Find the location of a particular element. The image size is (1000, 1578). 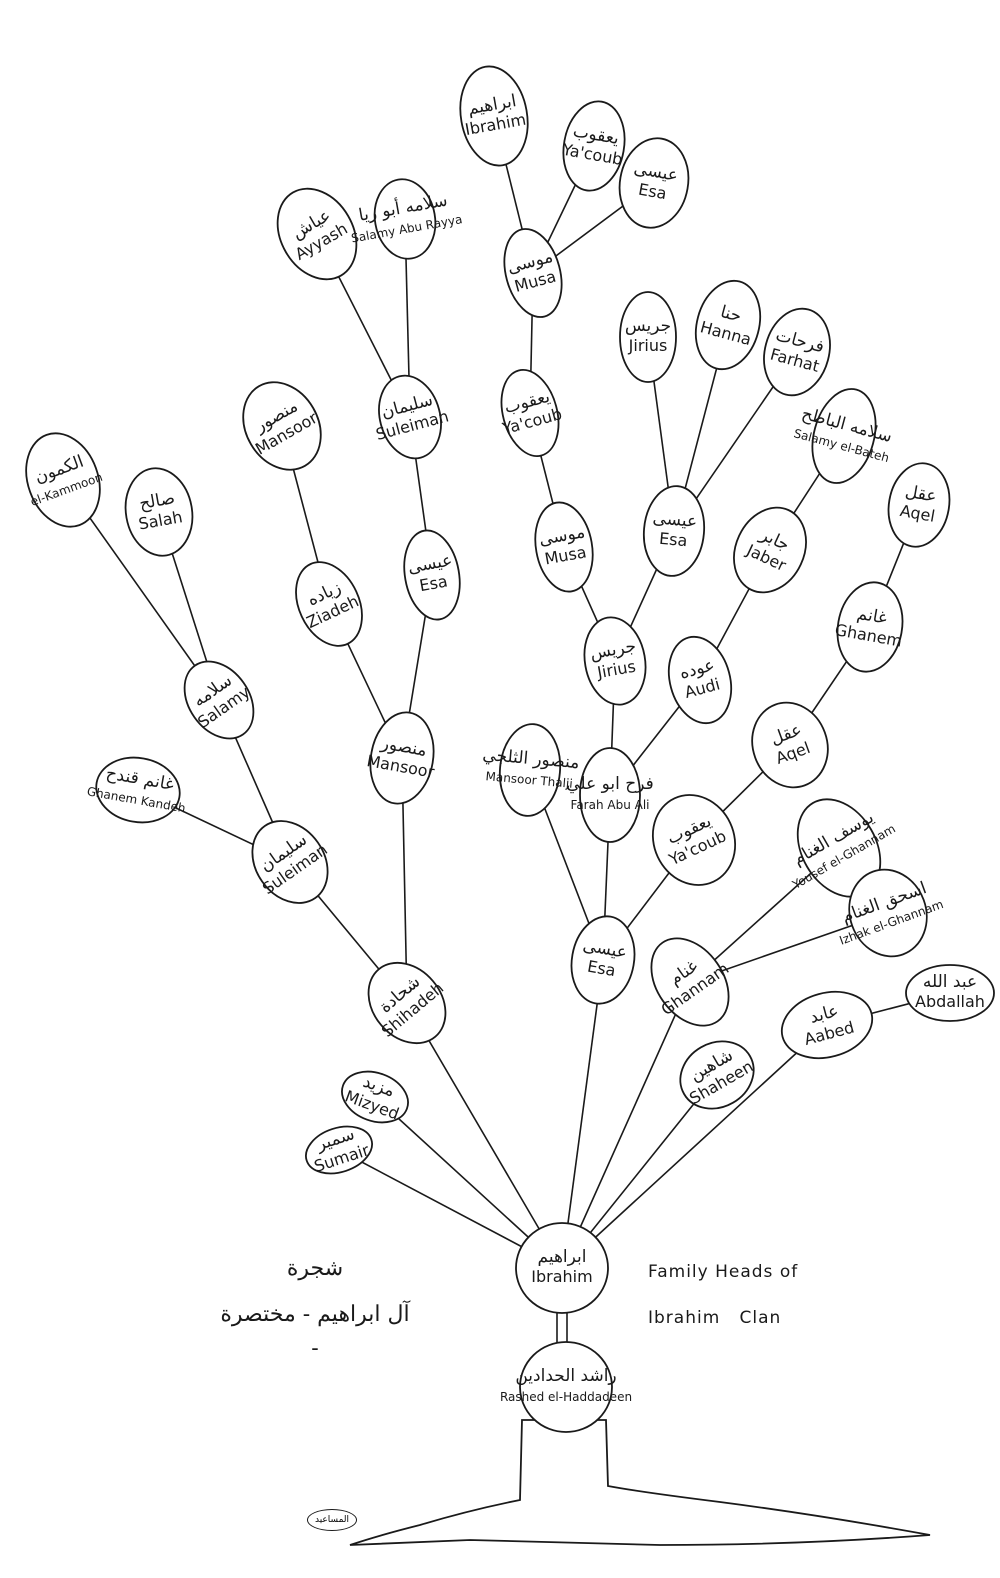

node-rashed-arabic-label: راشد الحدادين is located at coordinates (565, 1376).